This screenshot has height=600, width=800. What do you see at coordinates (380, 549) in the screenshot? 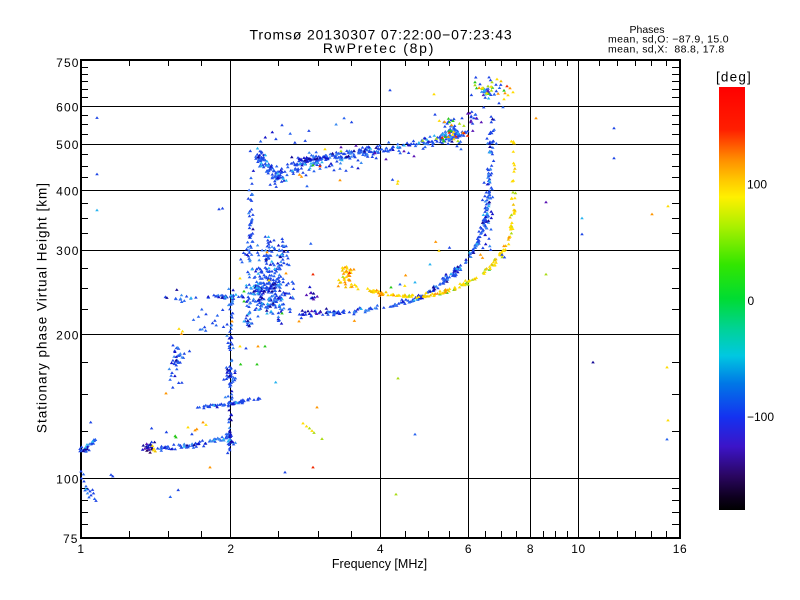
I see `svg-text: 4` at bounding box center [380, 549].